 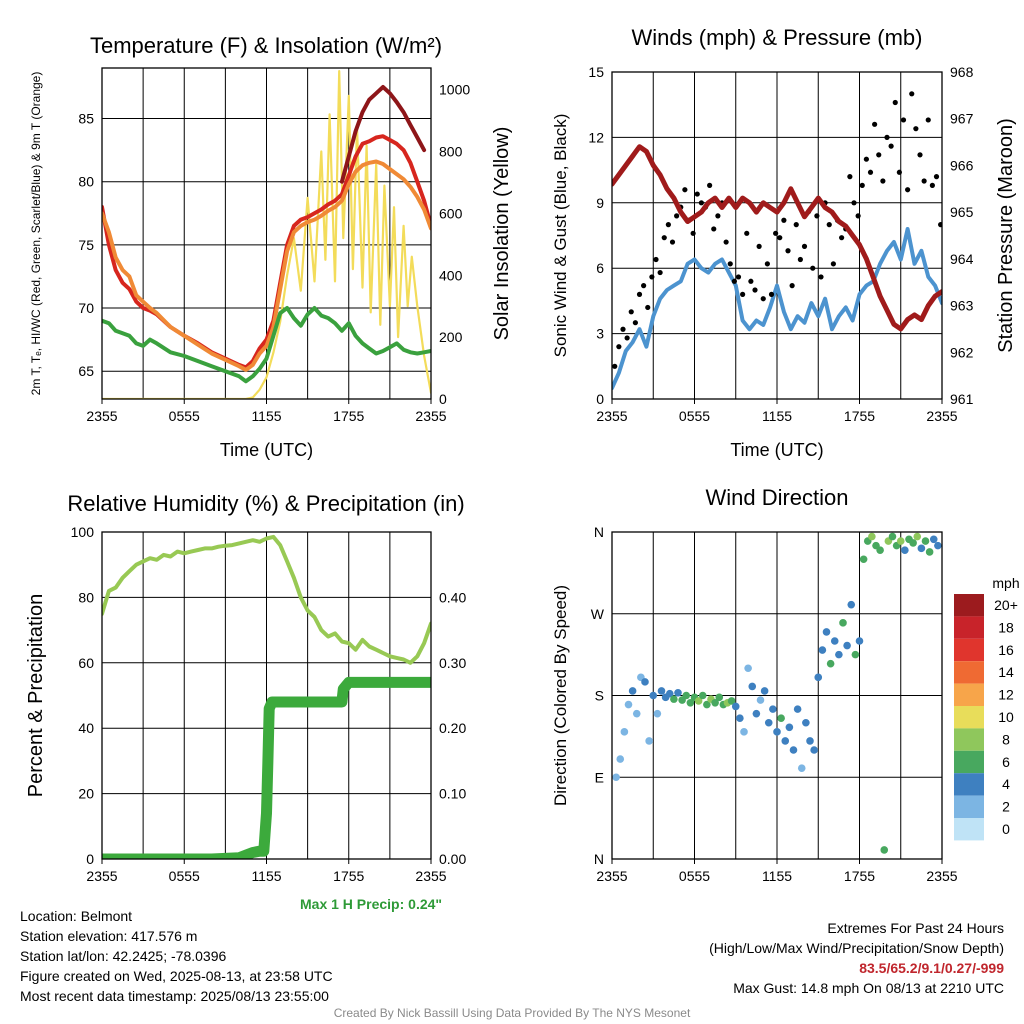 What do you see at coordinates (452, 859) in the screenshot?
I see `humidity-ytick-right: 0.00` at bounding box center [452, 859].